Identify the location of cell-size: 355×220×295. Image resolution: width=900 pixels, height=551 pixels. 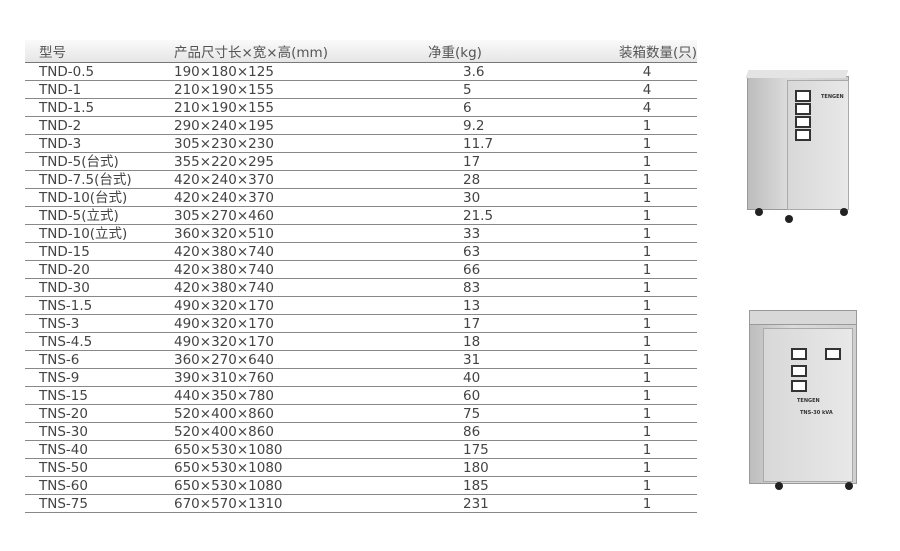
(224, 162).